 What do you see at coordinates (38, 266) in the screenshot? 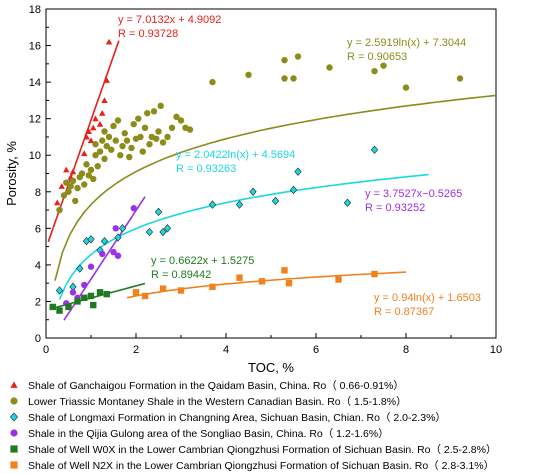
I see `y-tick-label: 4` at bounding box center [38, 266].